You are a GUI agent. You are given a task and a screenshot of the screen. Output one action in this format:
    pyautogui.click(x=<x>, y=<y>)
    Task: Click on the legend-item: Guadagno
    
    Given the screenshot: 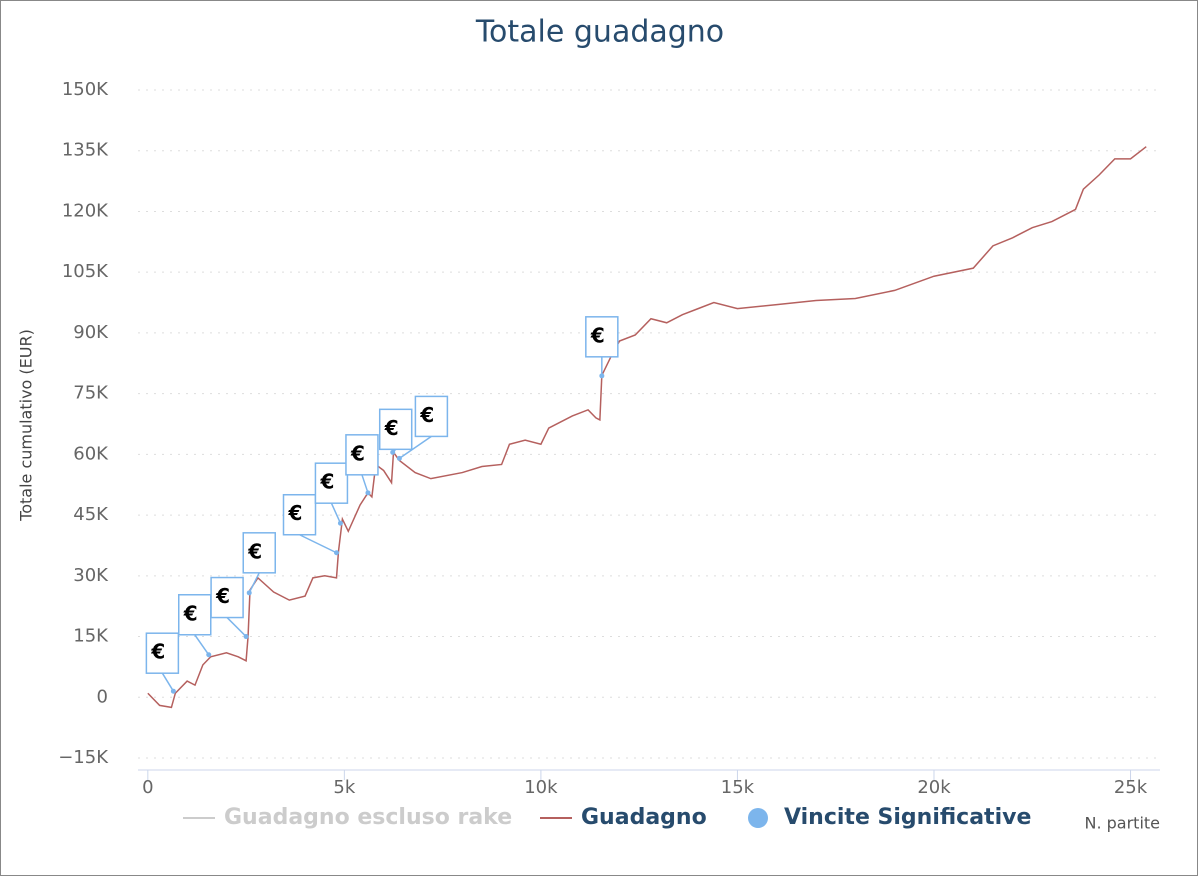 What is the action you would take?
    pyautogui.click(x=623, y=817)
    